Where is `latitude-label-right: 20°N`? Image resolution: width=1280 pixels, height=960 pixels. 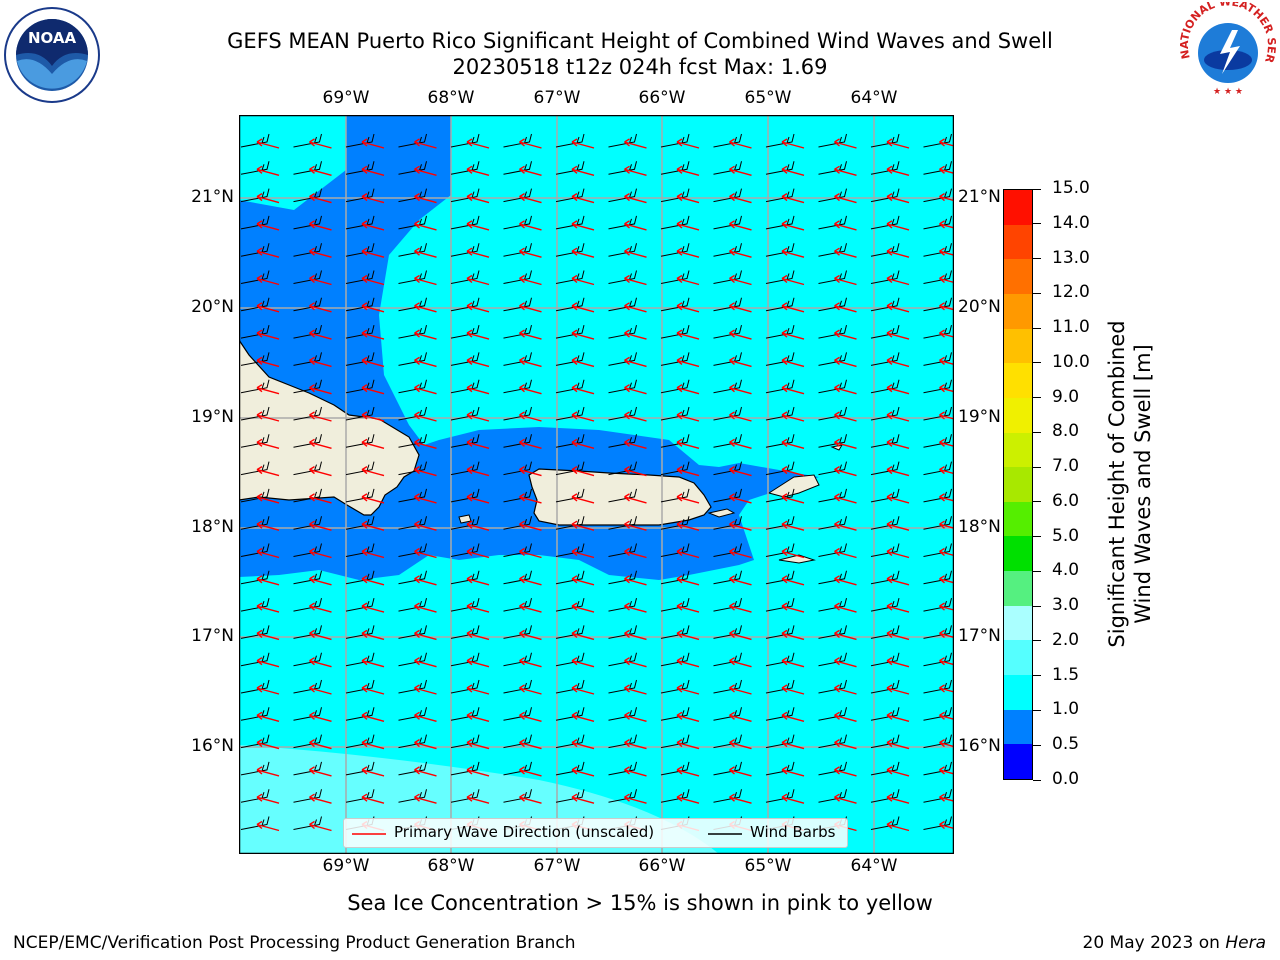 latitude-label-right: 20°N is located at coordinates (979, 307).